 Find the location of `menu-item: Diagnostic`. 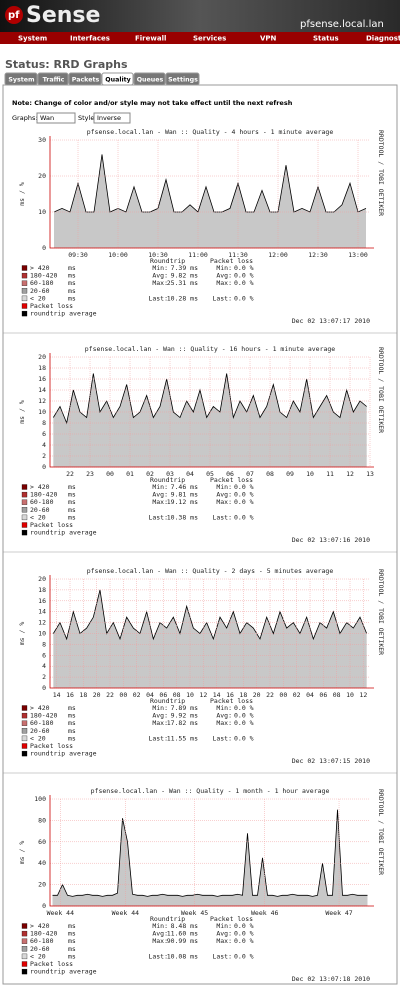

menu-item: Diagnostic is located at coordinates (383, 39).